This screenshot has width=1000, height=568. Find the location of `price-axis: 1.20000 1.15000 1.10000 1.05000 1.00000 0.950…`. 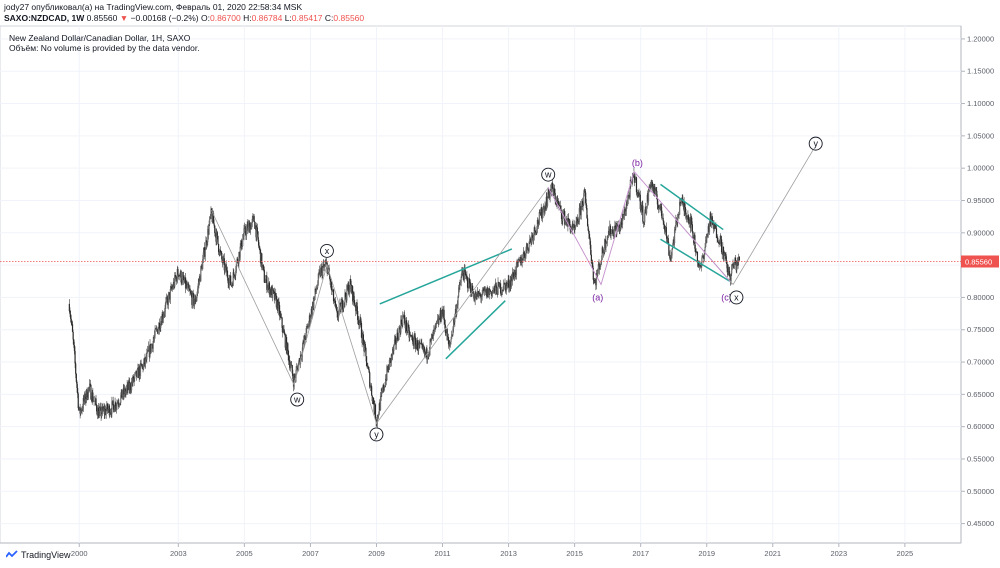

price-axis: 1.20000 1.15000 1.10000 1.05000 1.00000 0.950… is located at coordinates (977, 281).